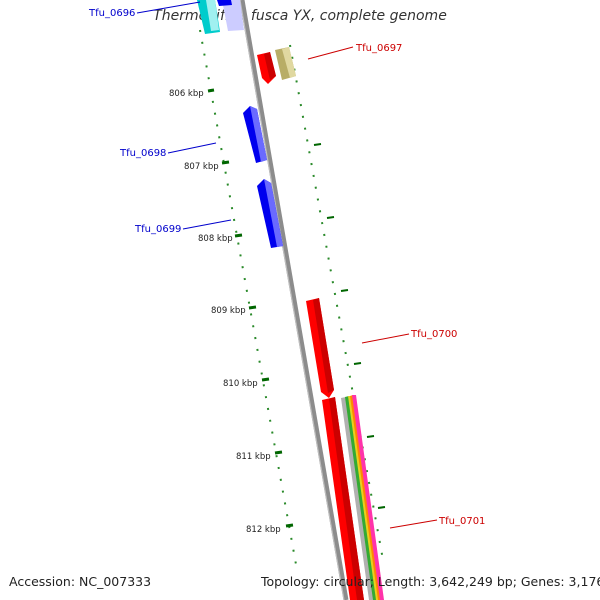 This screenshot has height=600, width=600. What do you see at coordinates (378, 48) in the screenshot?
I see `gene-label-tfu-0697: Tfu_0697` at bounding box center [378, 48].